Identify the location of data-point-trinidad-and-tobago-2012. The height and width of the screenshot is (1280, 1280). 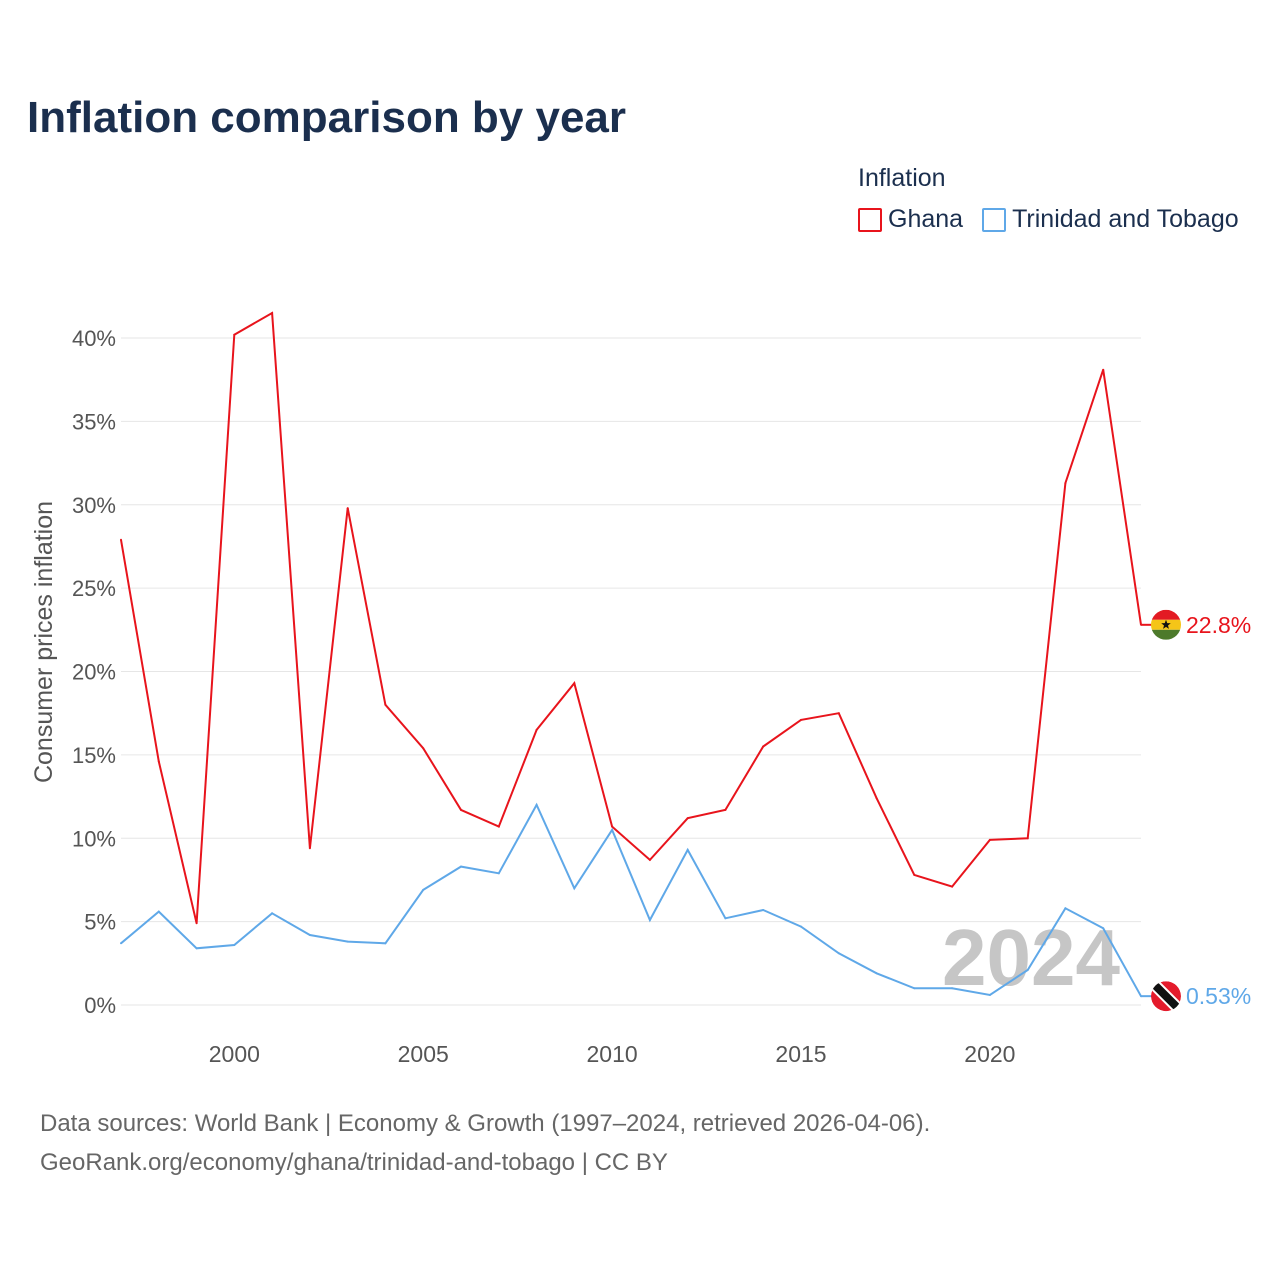
(687, 849).